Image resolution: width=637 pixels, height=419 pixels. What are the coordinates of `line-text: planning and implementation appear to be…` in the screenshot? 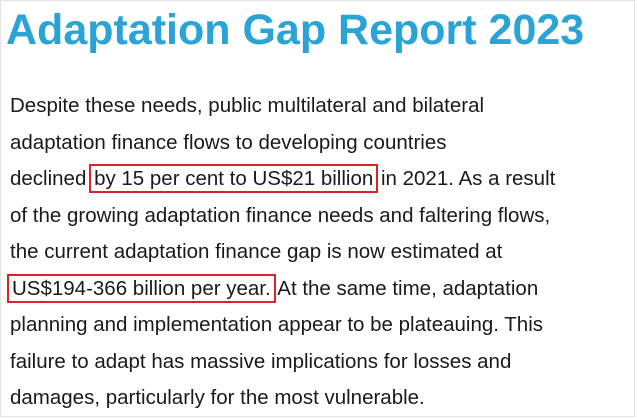 It's located at (276, 324).